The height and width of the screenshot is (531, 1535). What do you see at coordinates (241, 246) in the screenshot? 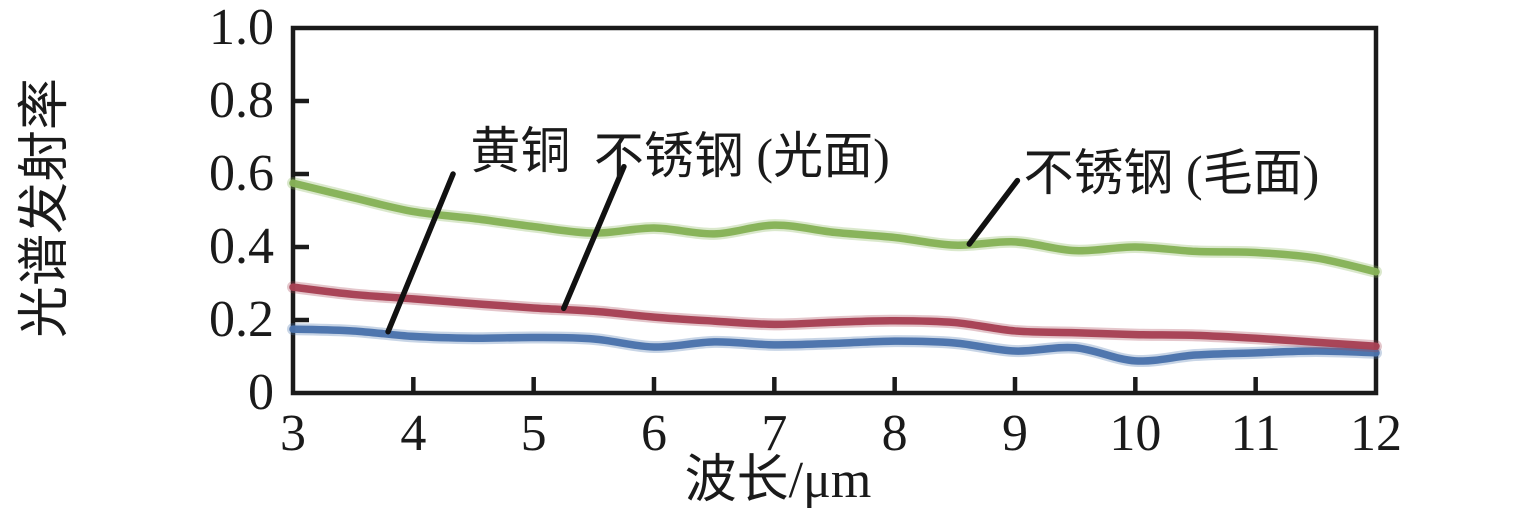
I see `y-tick-label: 0.4` at bounding box center [241, 246].